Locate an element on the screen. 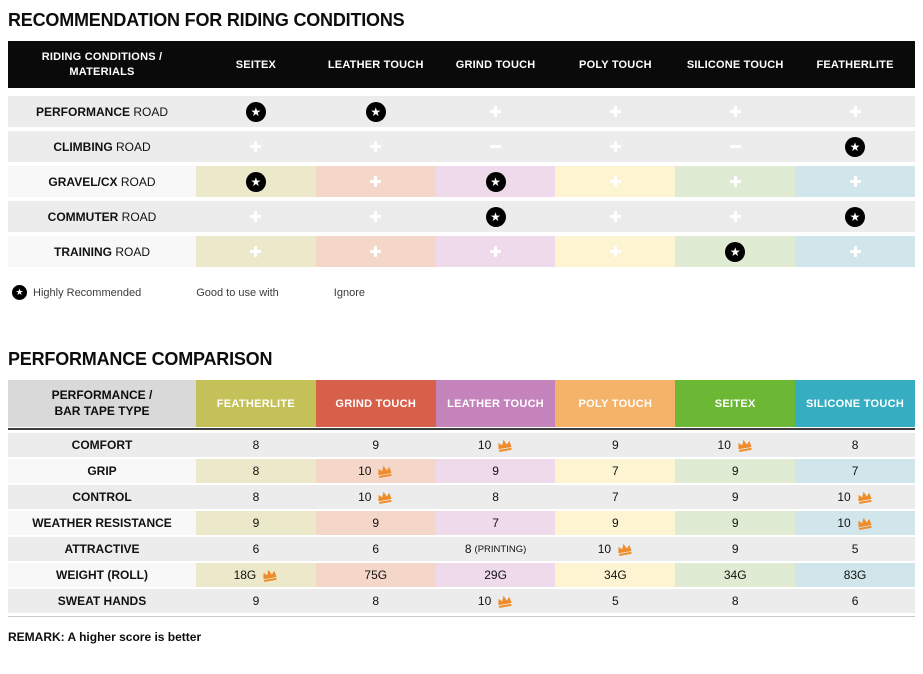  score-value: 75G is located at coordinates (376, 575).